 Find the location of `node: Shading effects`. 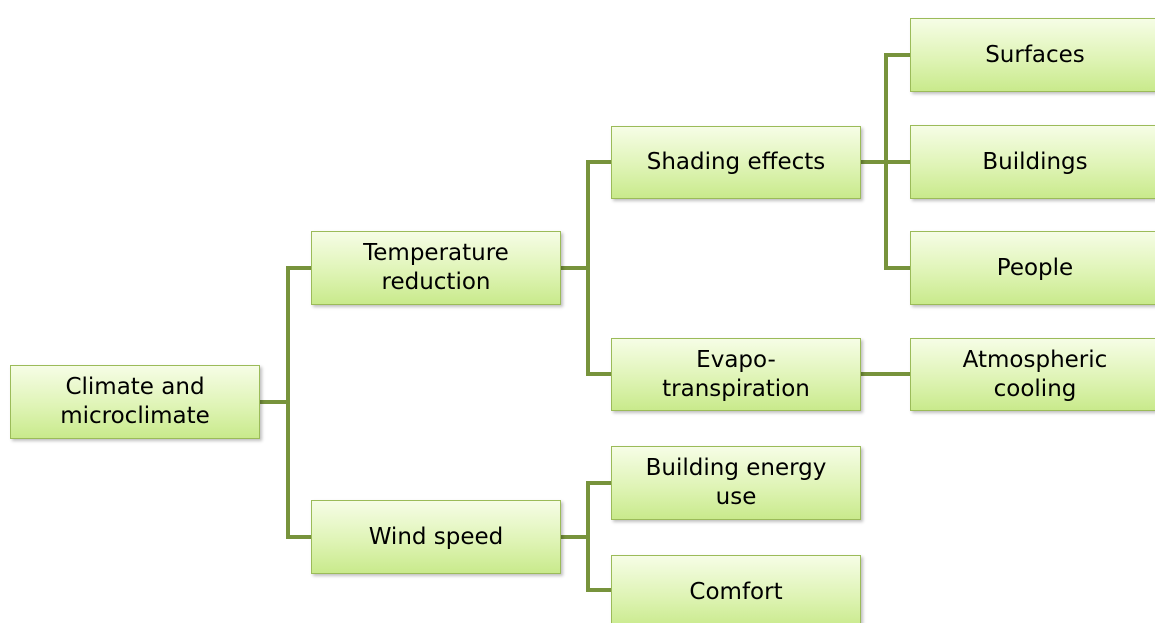

node: Shading effects is located at coordinates (736, 162).